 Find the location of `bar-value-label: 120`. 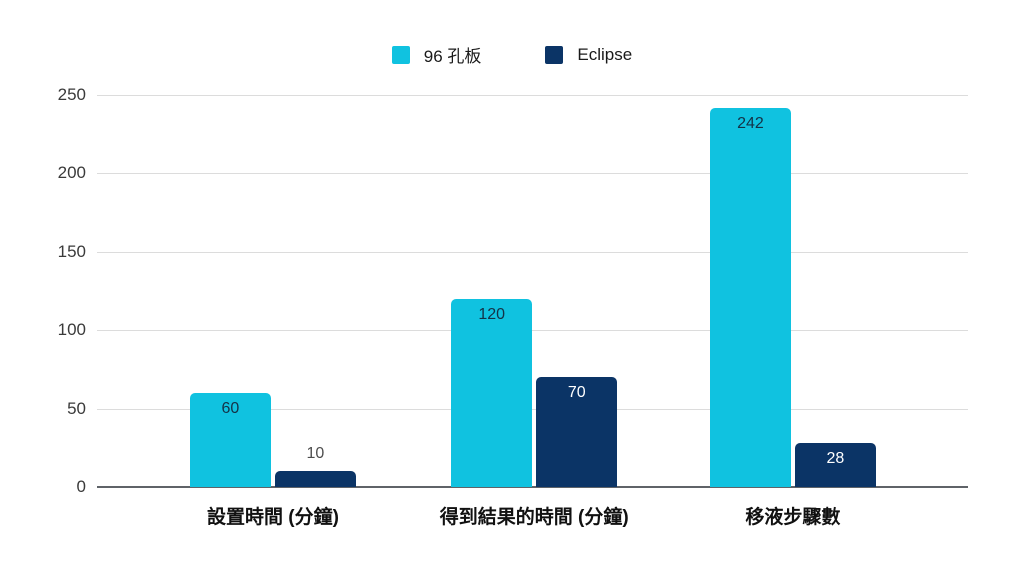

bar-value-label: 120 is located at coordinates (492, 314).